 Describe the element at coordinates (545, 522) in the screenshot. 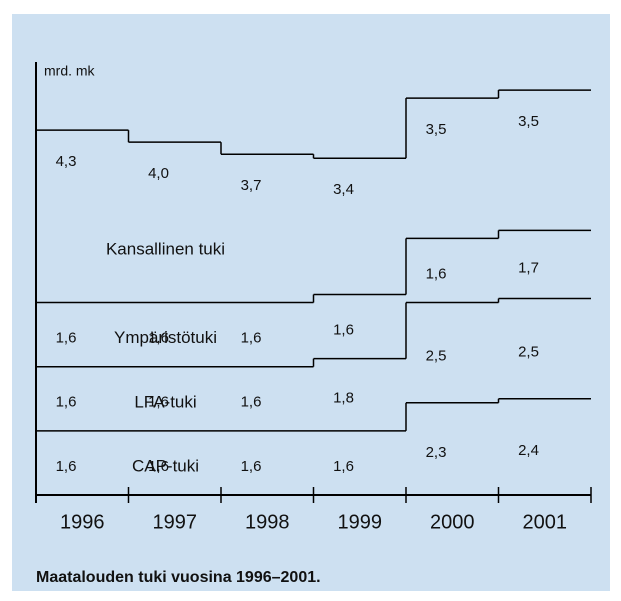

I see `x-tick-label: 2001` at that location.